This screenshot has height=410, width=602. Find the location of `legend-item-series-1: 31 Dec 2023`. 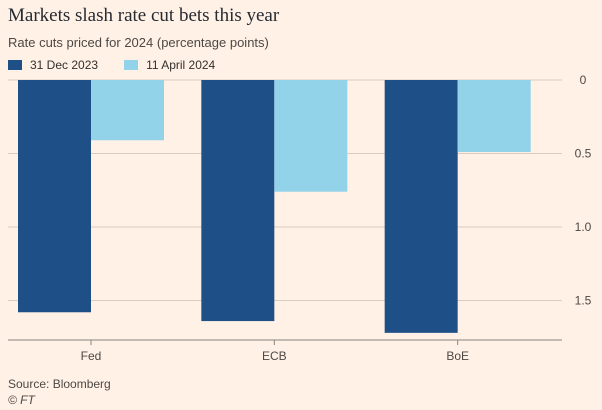

legend-item-series-1: 31 Dec 2023 is located at coordinates (53, 65).